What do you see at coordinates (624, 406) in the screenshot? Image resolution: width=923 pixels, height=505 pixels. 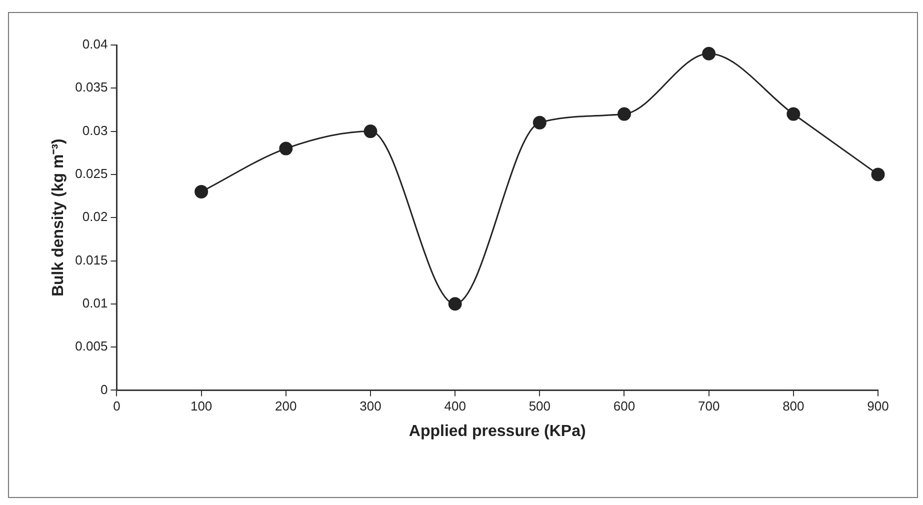 I see `x-tick-label: 600` at bounding box center [624, 406].